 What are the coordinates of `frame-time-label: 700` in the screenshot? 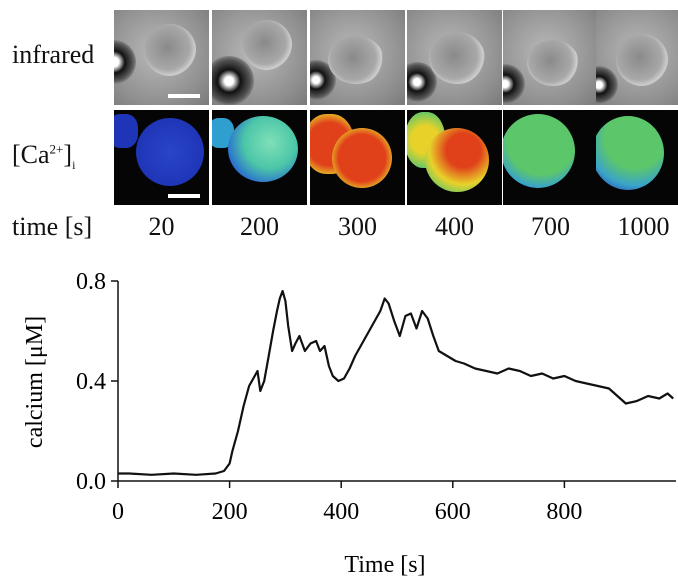 It's located at (550, 226).